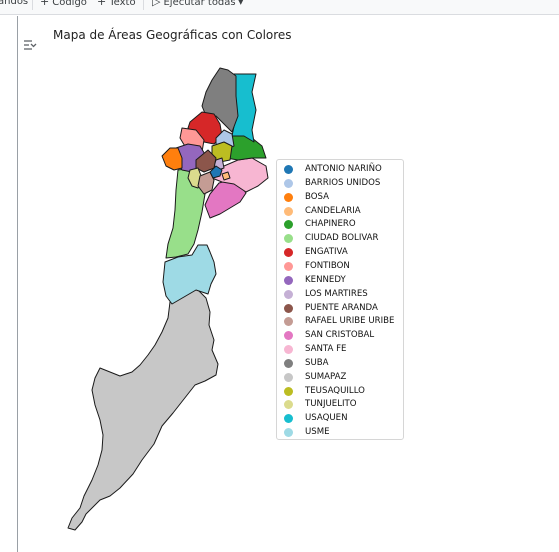  I want to click on legend-entry-kennedy: KENNEDY, so click(341, 280).